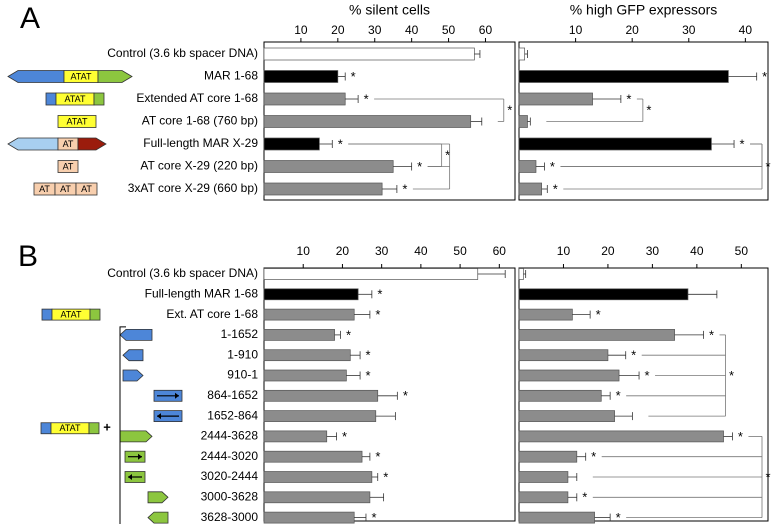  What do you see at coordinates (46, 428) in the screenshot?
I see `ext-blue-segment` at bounding box center [46, 428].